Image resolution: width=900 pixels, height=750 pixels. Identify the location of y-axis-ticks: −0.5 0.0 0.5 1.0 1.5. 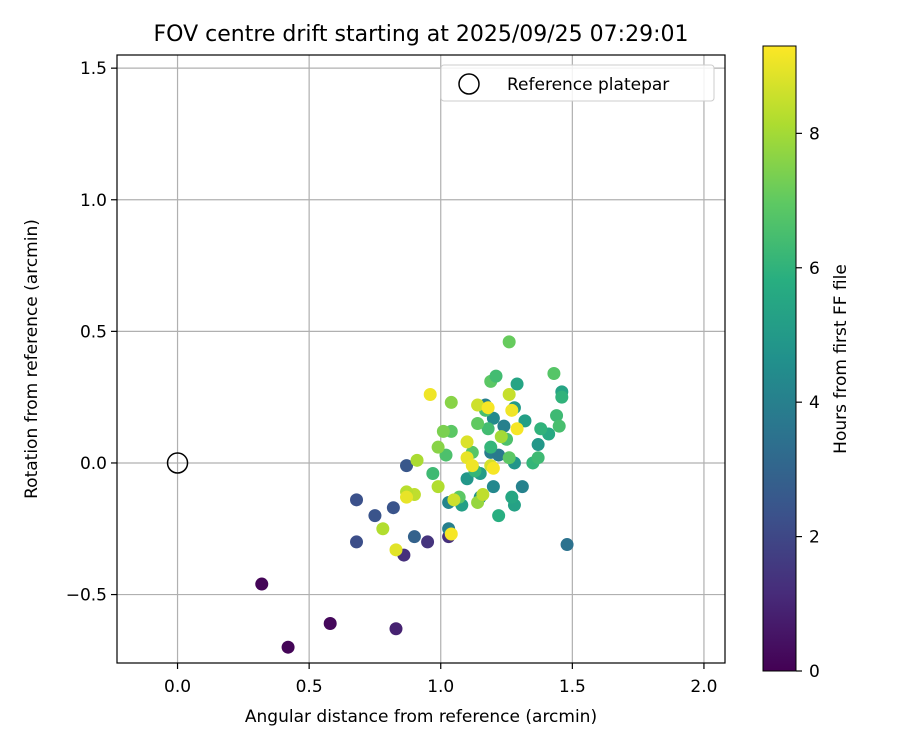
(91, 332).